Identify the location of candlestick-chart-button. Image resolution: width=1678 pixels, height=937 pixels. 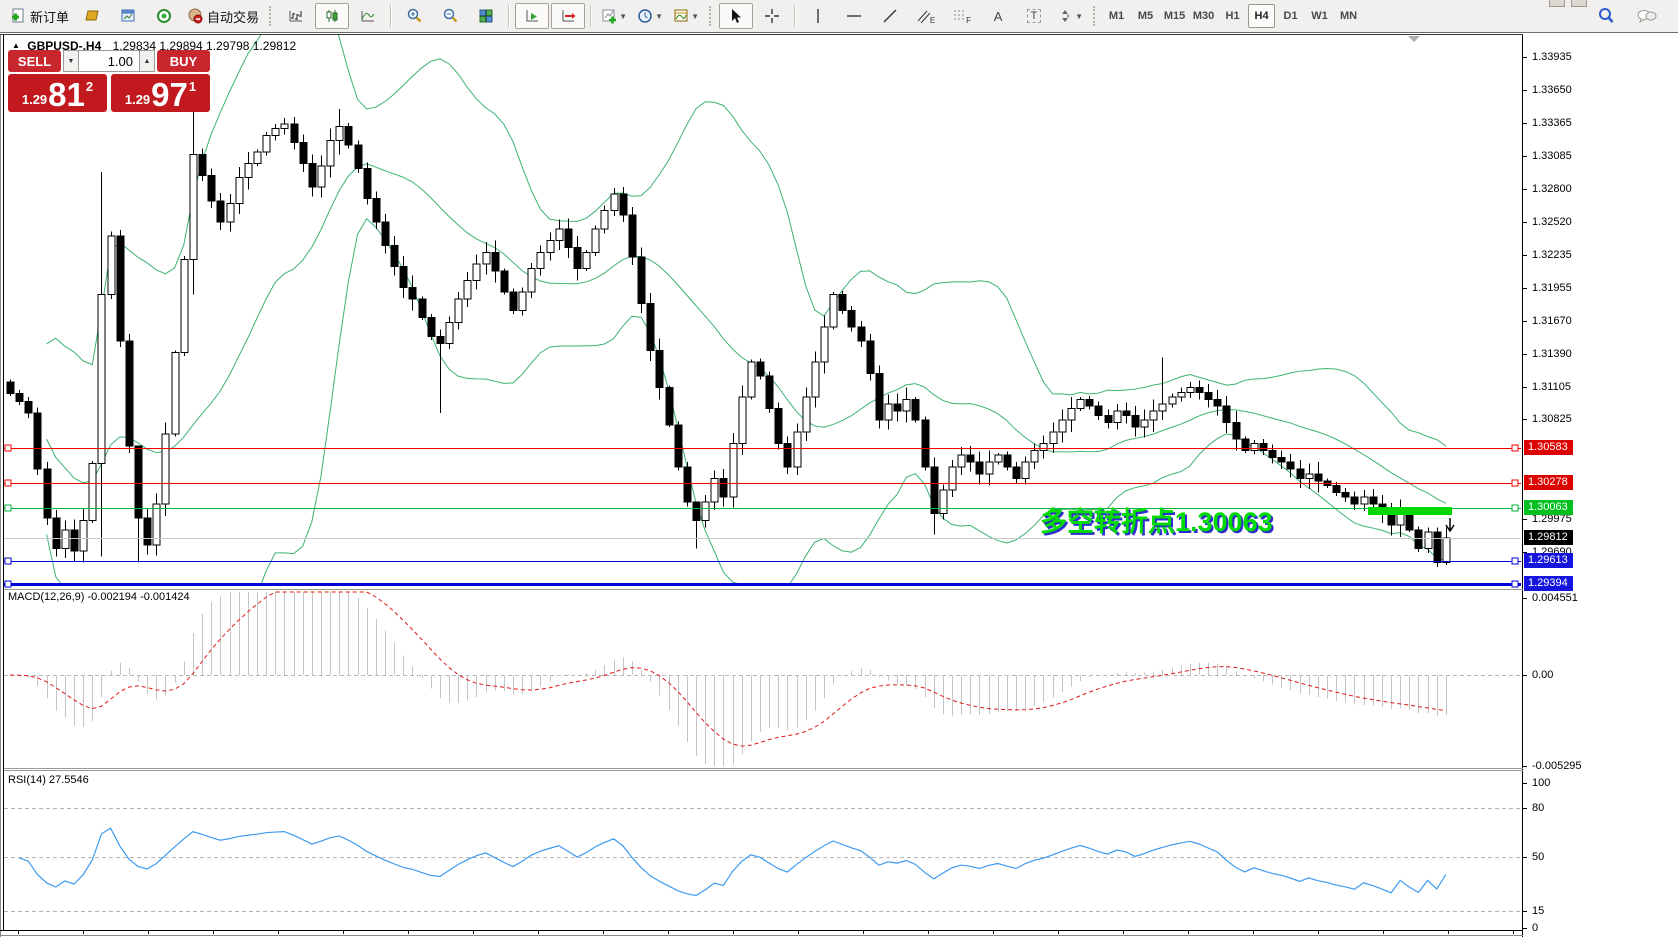
(332, 16).